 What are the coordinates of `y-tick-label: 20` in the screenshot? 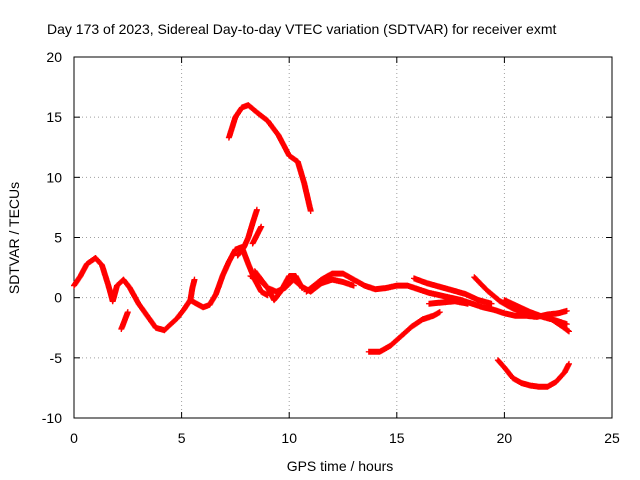 It's located at (54, 57).